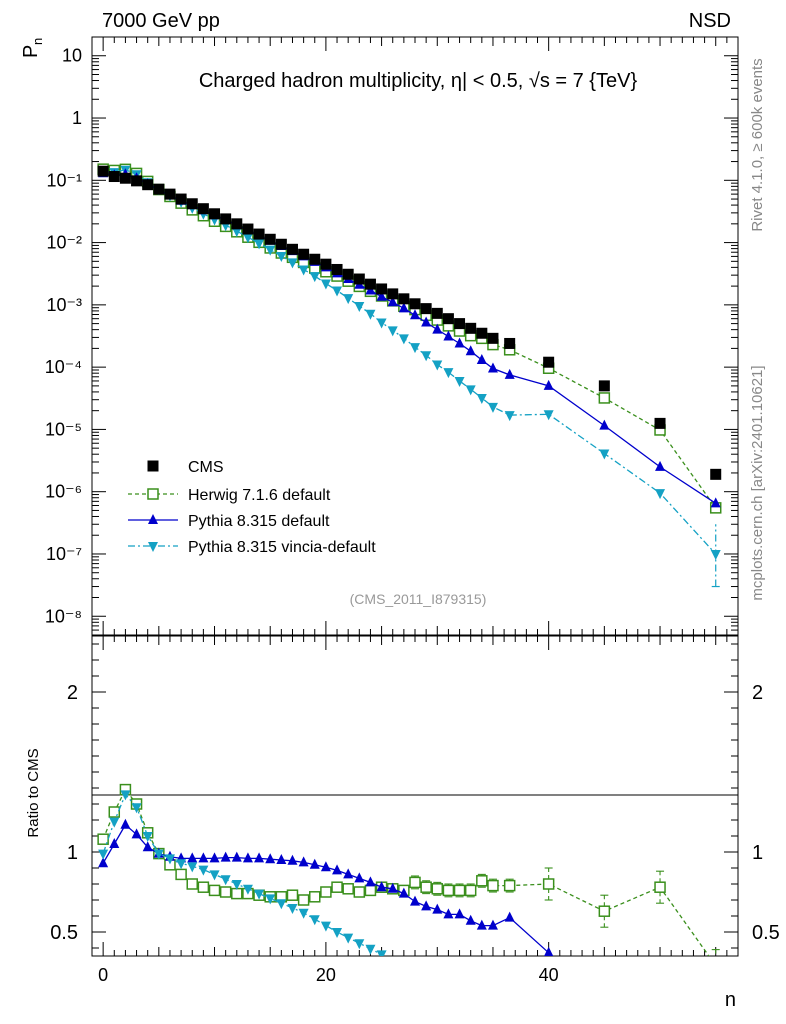  Describe the element at coordinates (757, 693) in the screenshot. I see `ratio-y-tick-label-right: 2` at that location.